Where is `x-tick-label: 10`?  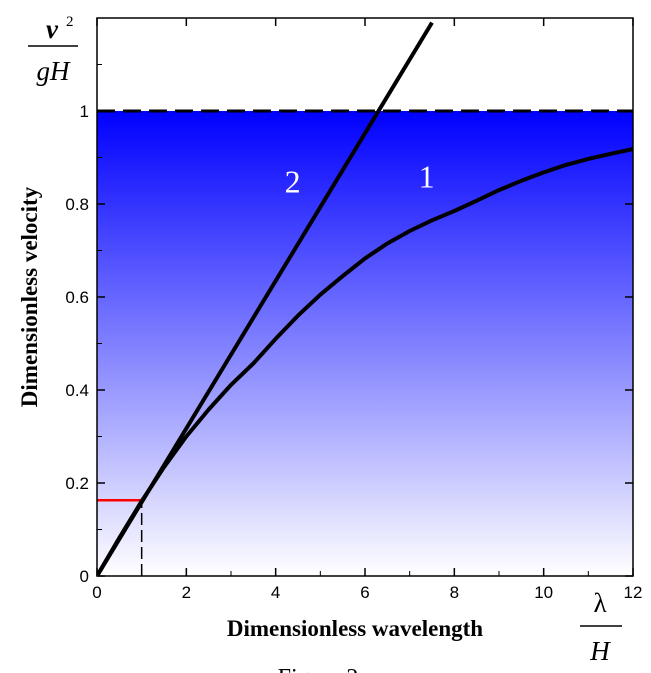
x-tick-label: 10 is located at coordinates (543, 592).